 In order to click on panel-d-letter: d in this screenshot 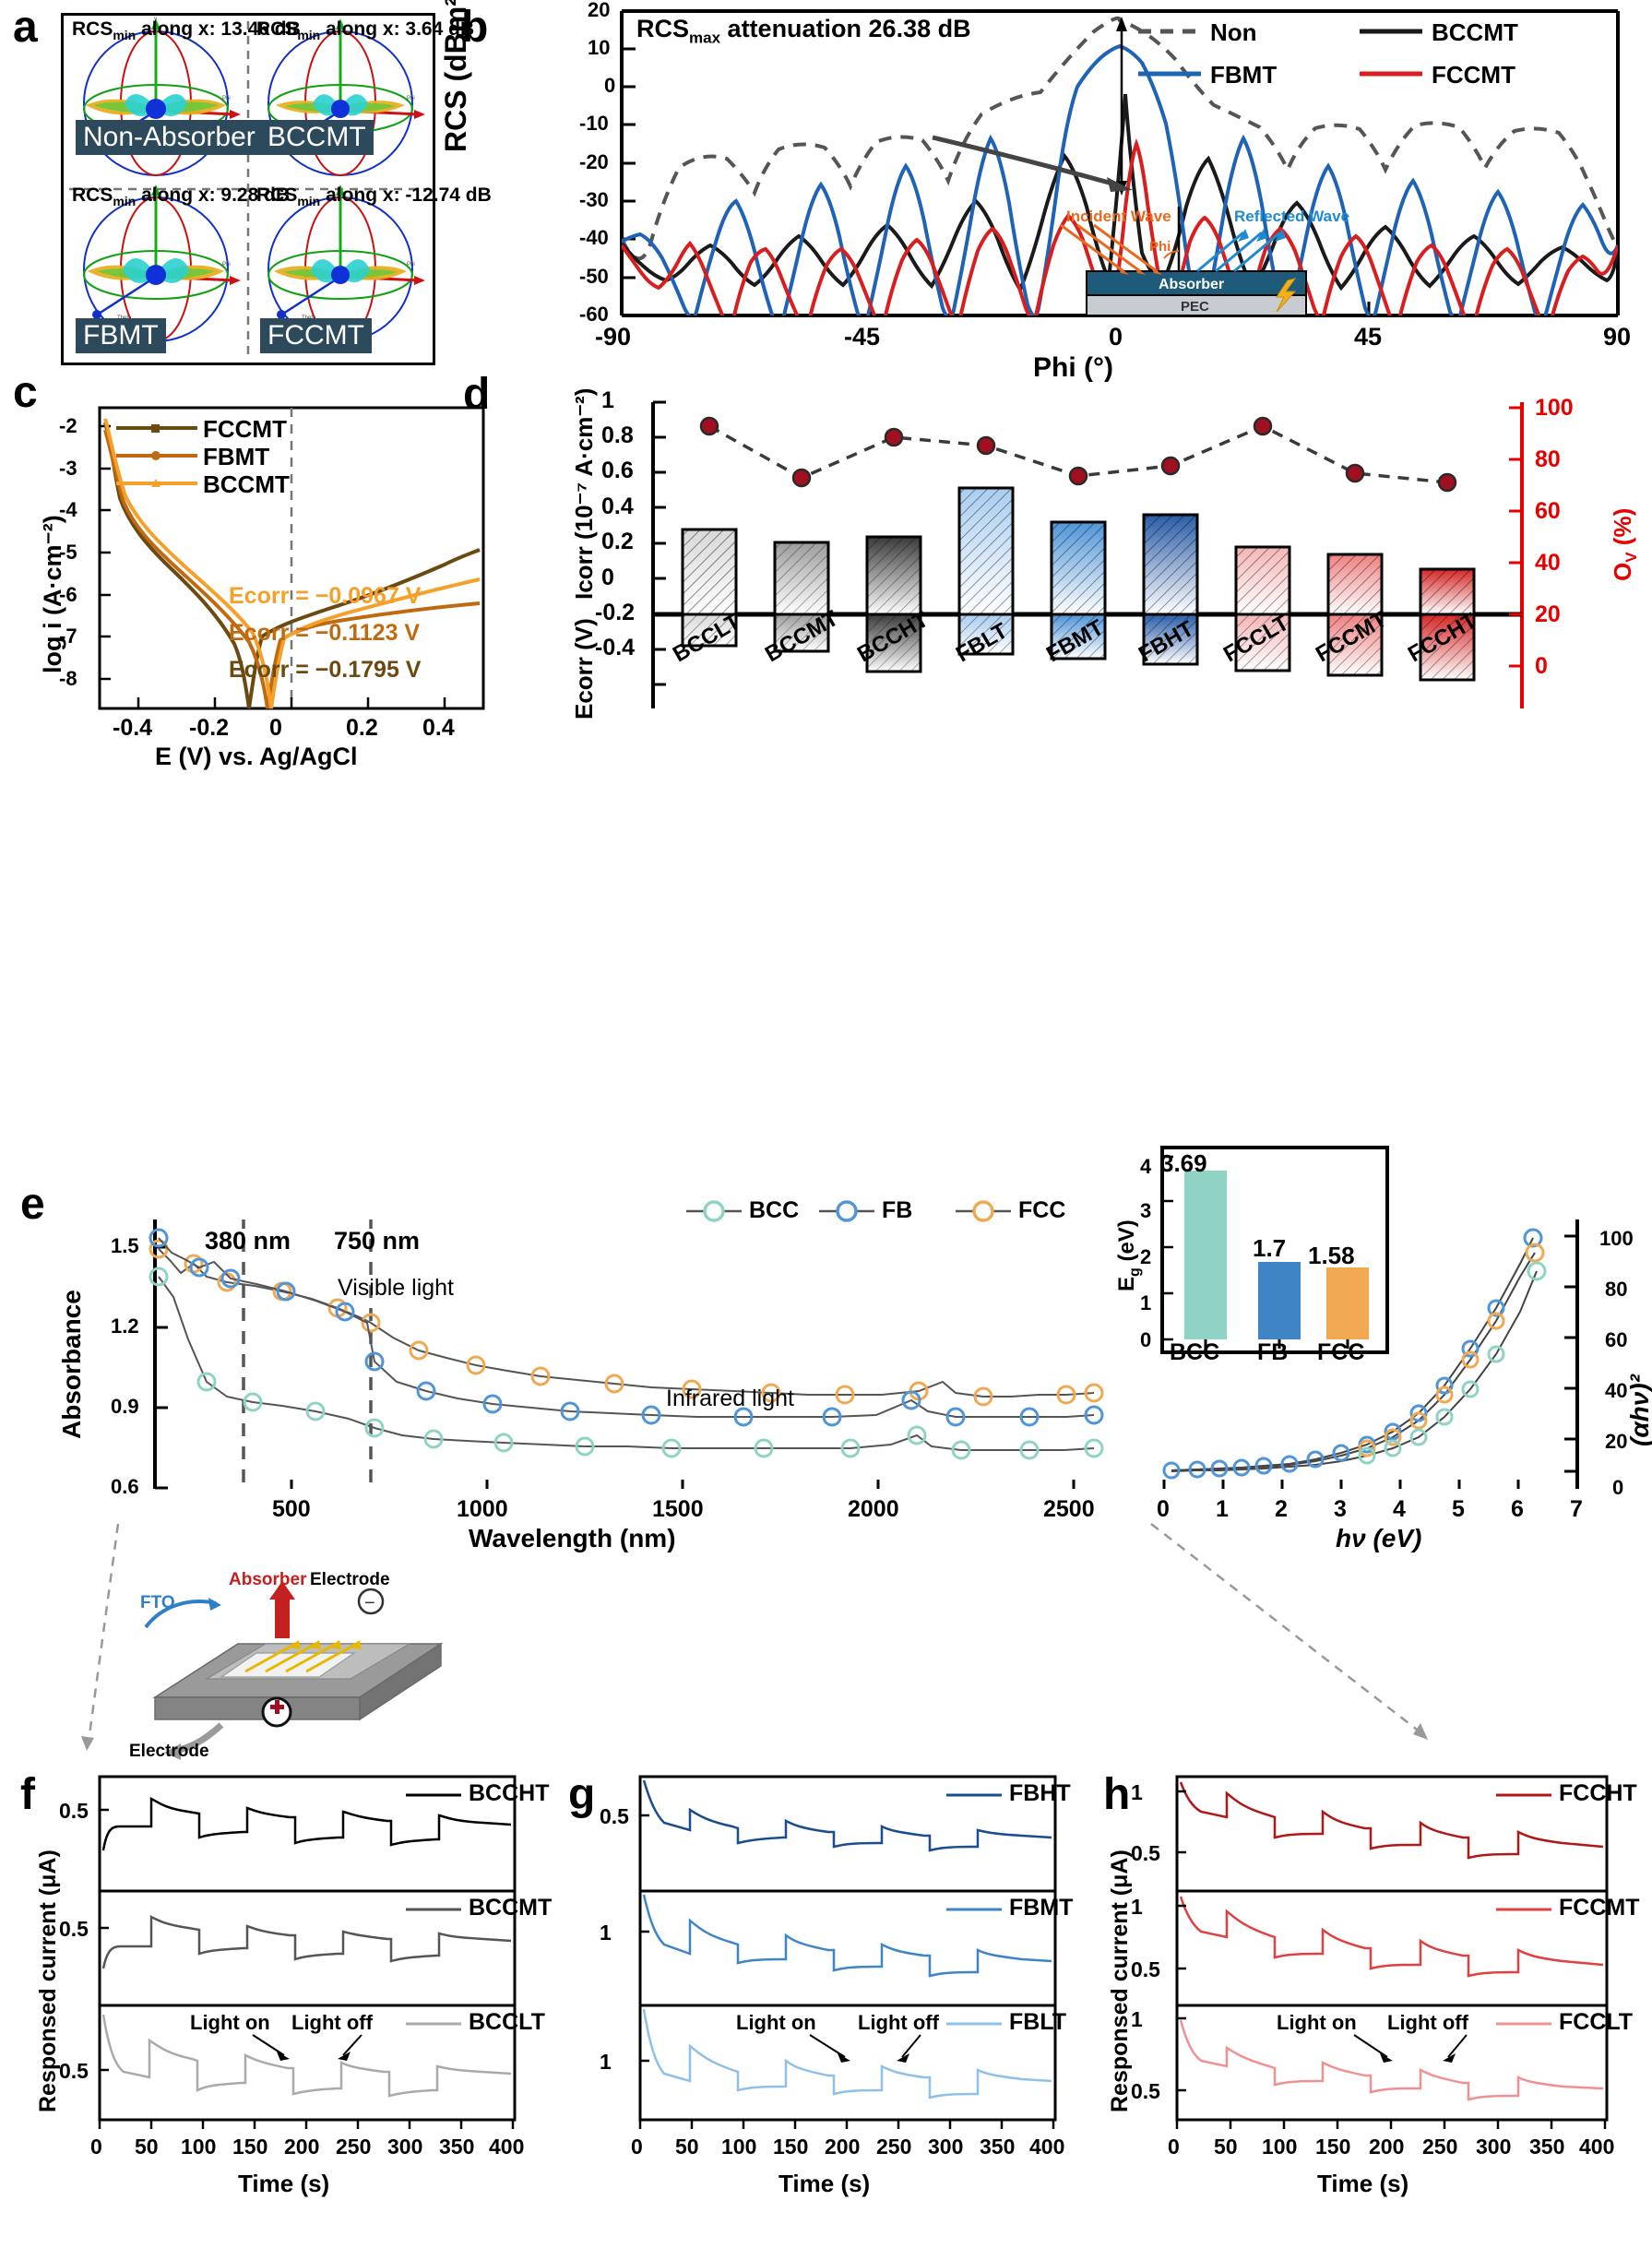, I will do `click(477, 394)`.